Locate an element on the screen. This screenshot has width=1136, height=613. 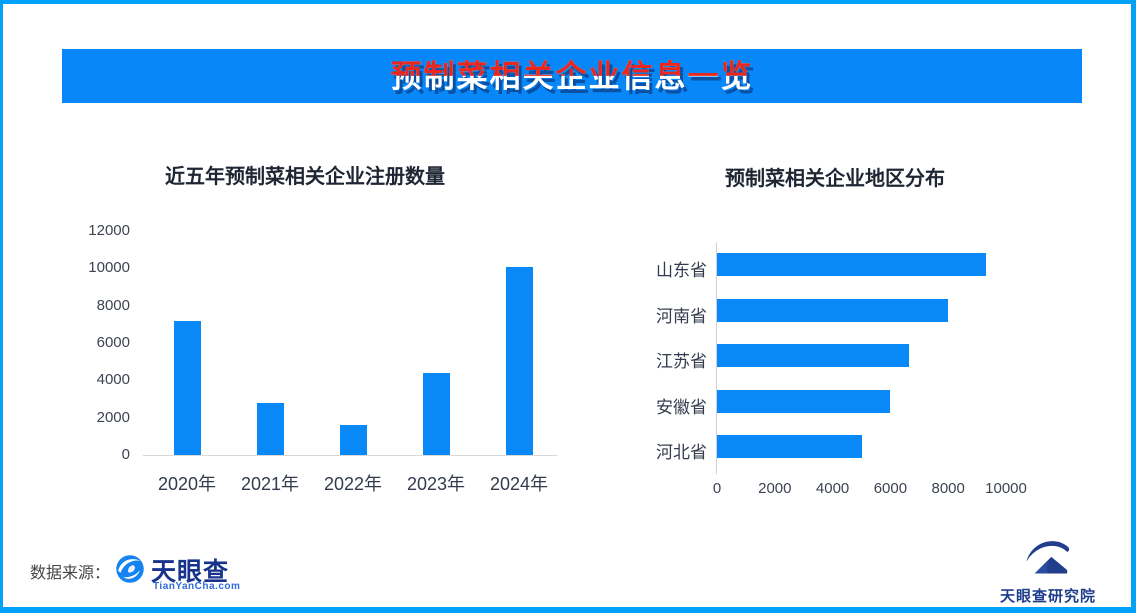
tianyancha-logo-url: TianYanCha.com is located at coordinates (197, 586).